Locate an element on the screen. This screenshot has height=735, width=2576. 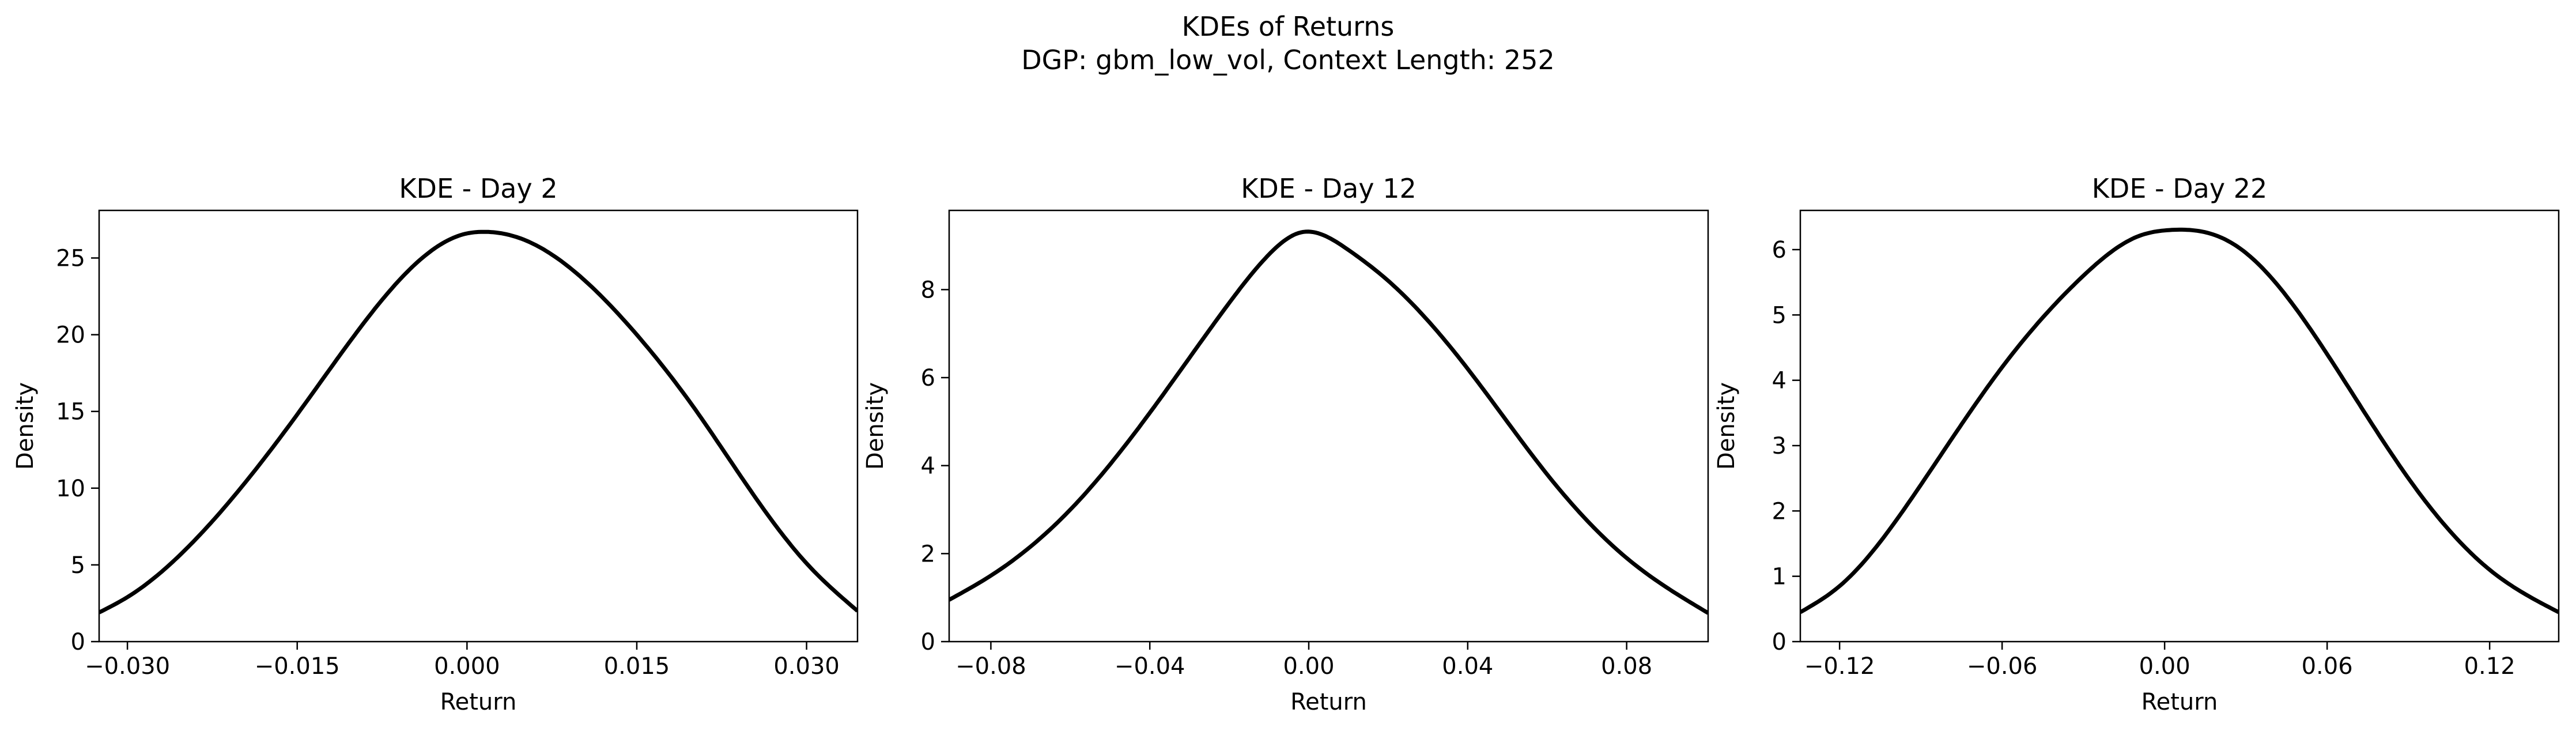
y-tick-label: 10 is located at coordinates (70, 489).